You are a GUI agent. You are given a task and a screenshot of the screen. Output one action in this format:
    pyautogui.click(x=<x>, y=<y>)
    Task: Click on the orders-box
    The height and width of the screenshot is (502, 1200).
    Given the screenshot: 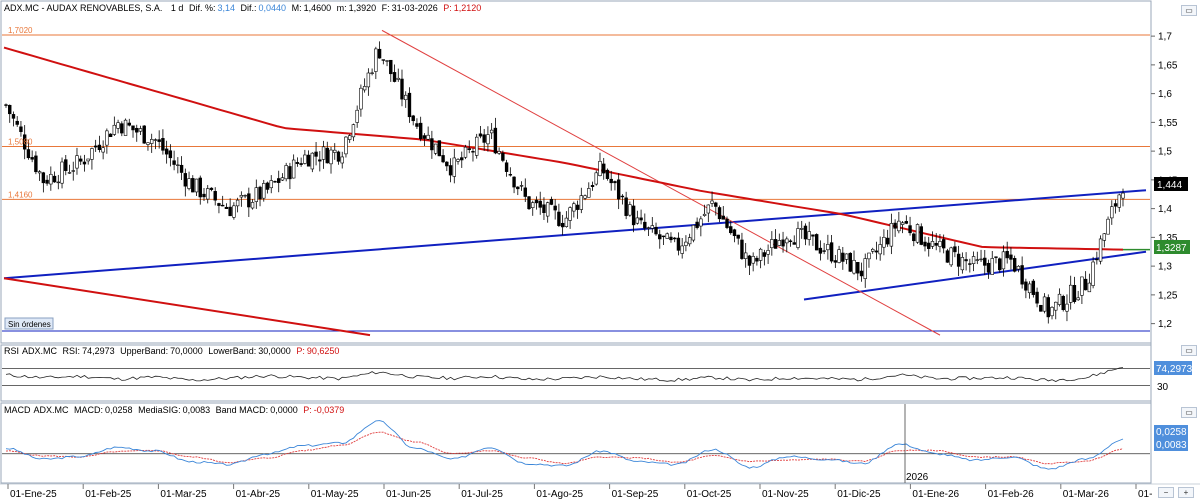 What is the action you would take?
    pyautogui.click(x=29, y=323)
    